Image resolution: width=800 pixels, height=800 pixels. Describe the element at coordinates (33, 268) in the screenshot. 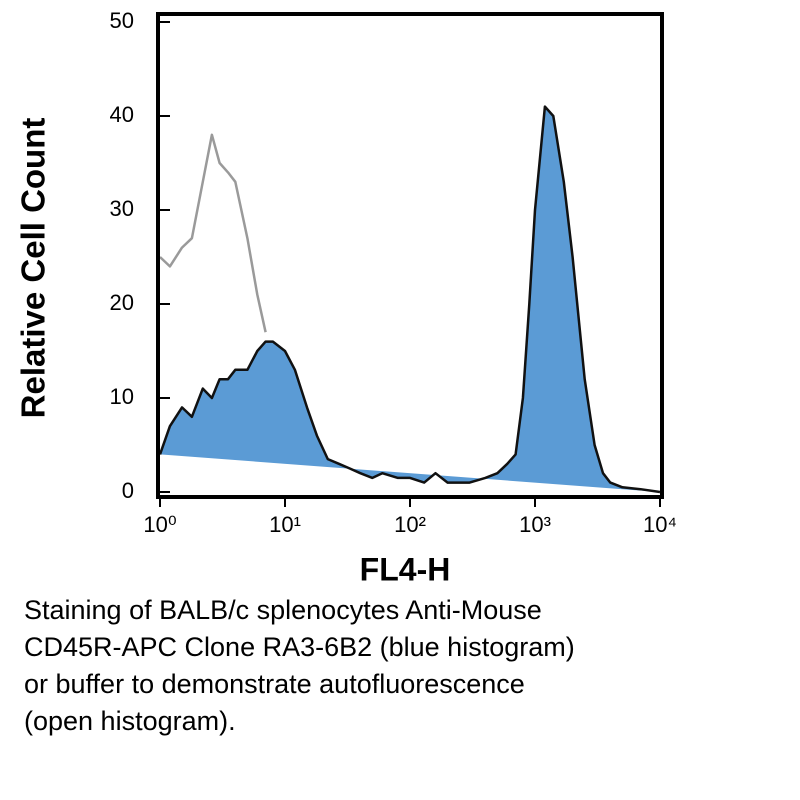

I see `y-axis-label: Relative Cell Count` at that location.